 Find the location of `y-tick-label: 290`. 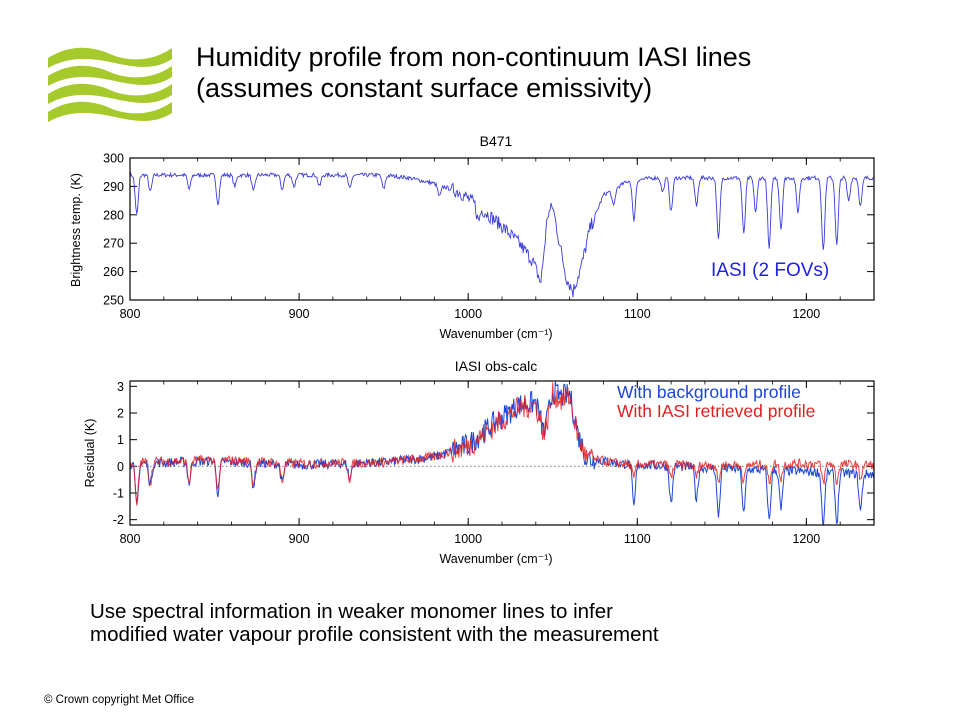

y-tick-label: 290 is located at coordinates (113, 187).